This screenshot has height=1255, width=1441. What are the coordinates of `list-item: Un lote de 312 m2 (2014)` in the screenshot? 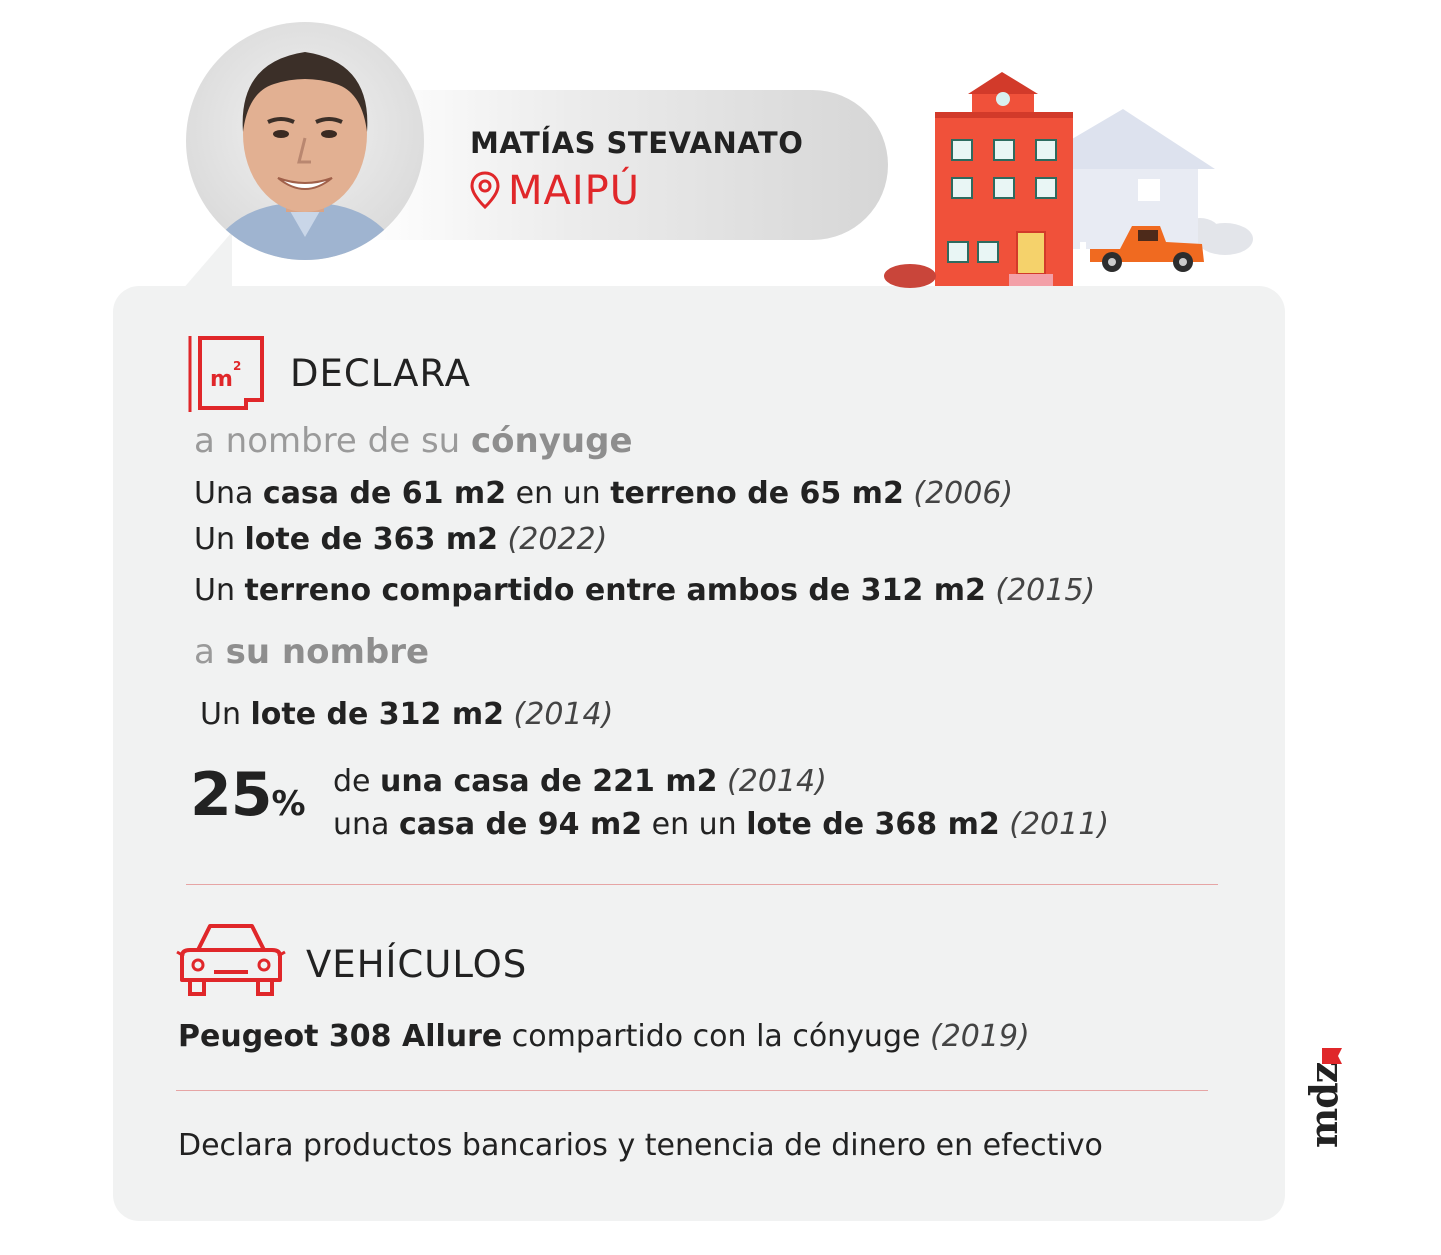 It's located at (407, 714).